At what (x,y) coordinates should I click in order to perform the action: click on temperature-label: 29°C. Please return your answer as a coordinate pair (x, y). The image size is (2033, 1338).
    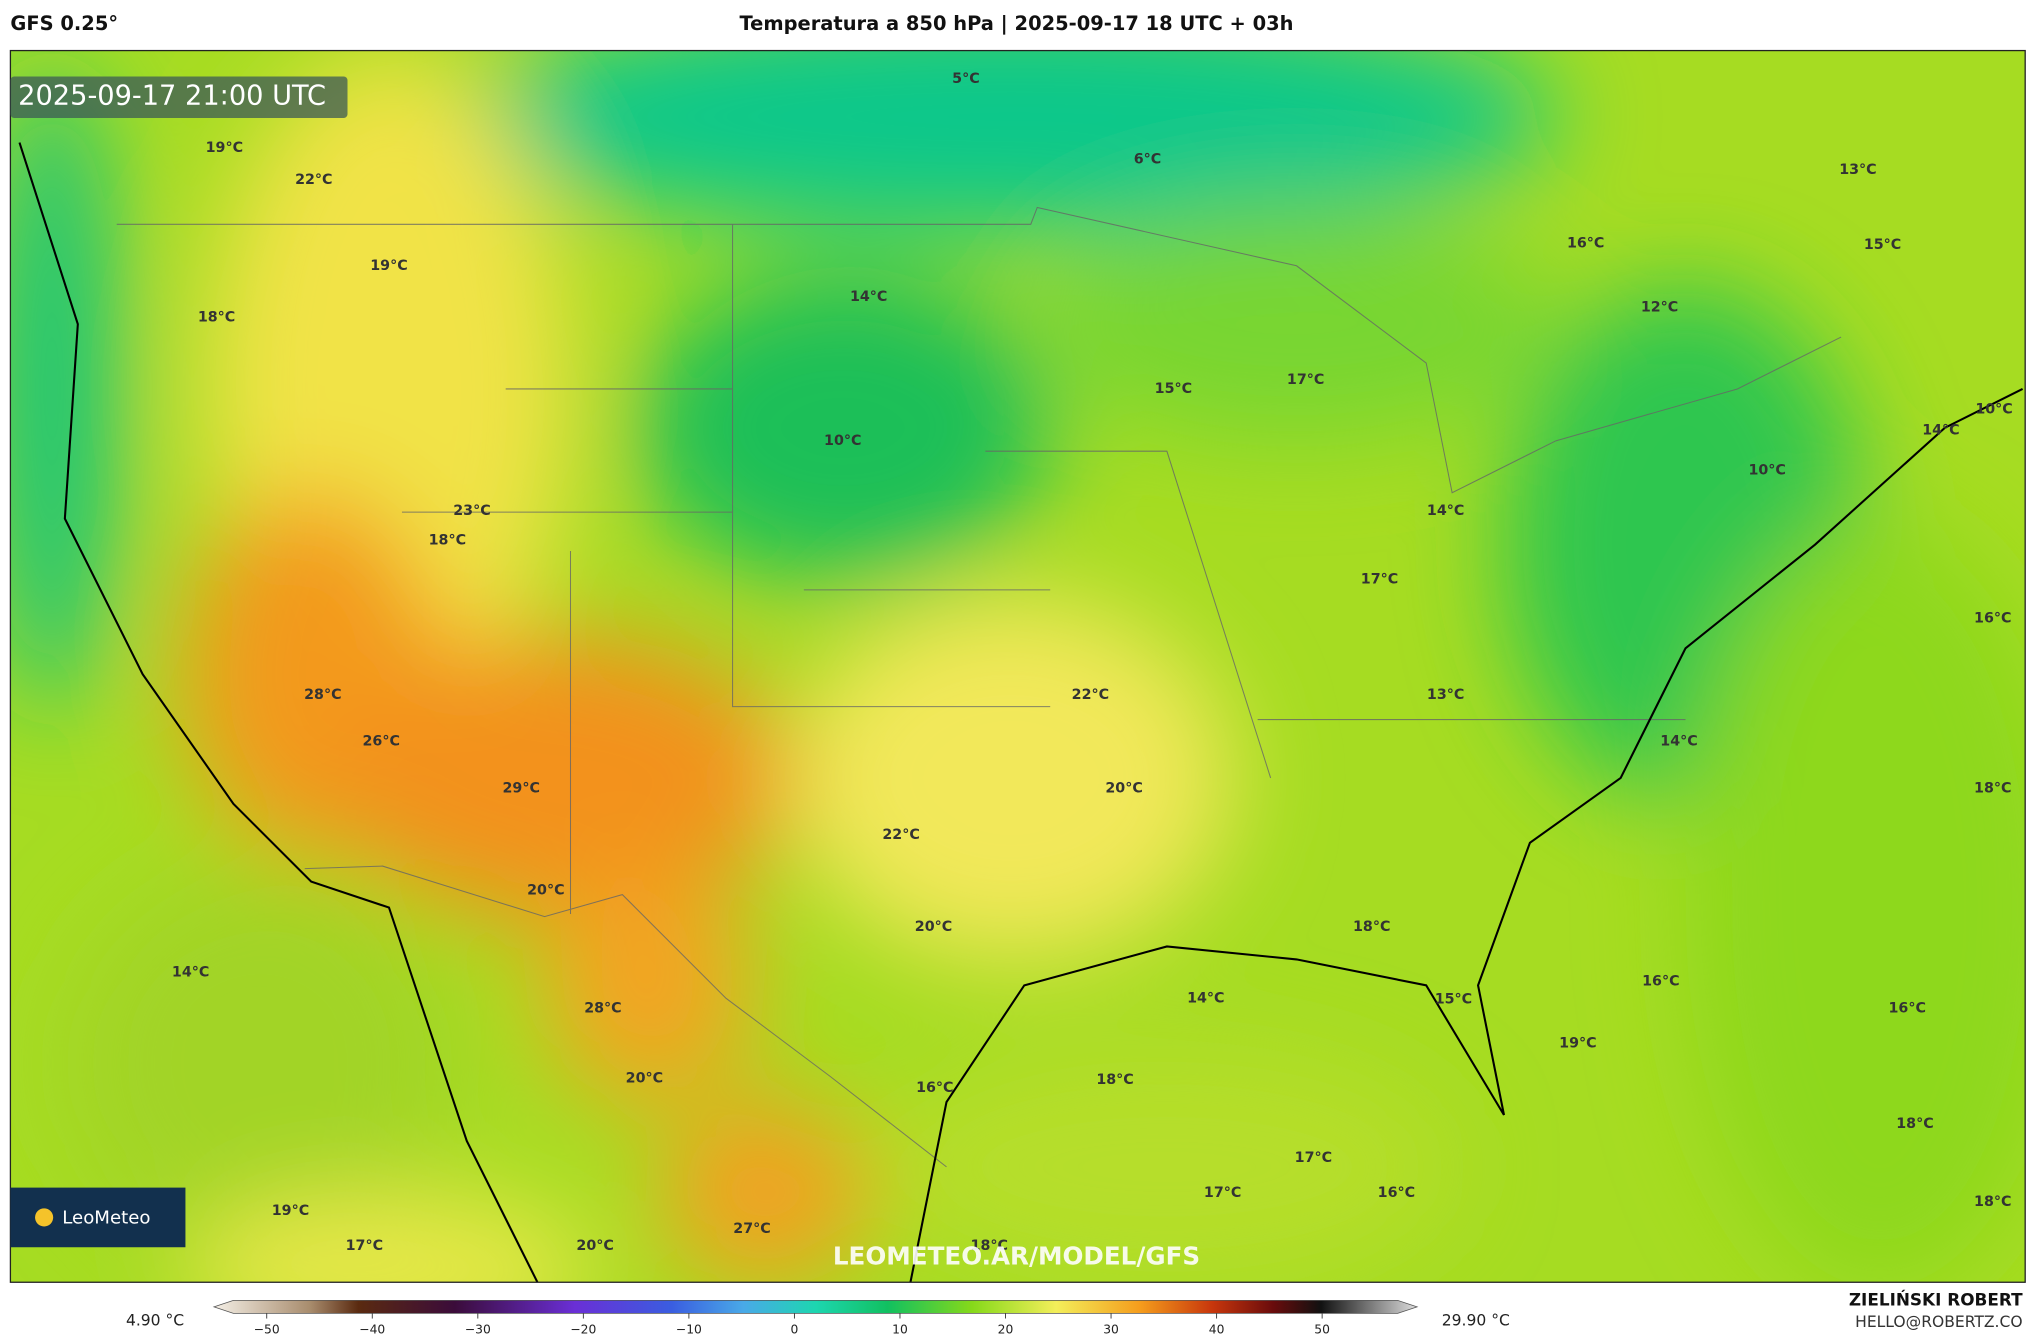
    Looking at the image, I should click on (521, 788).